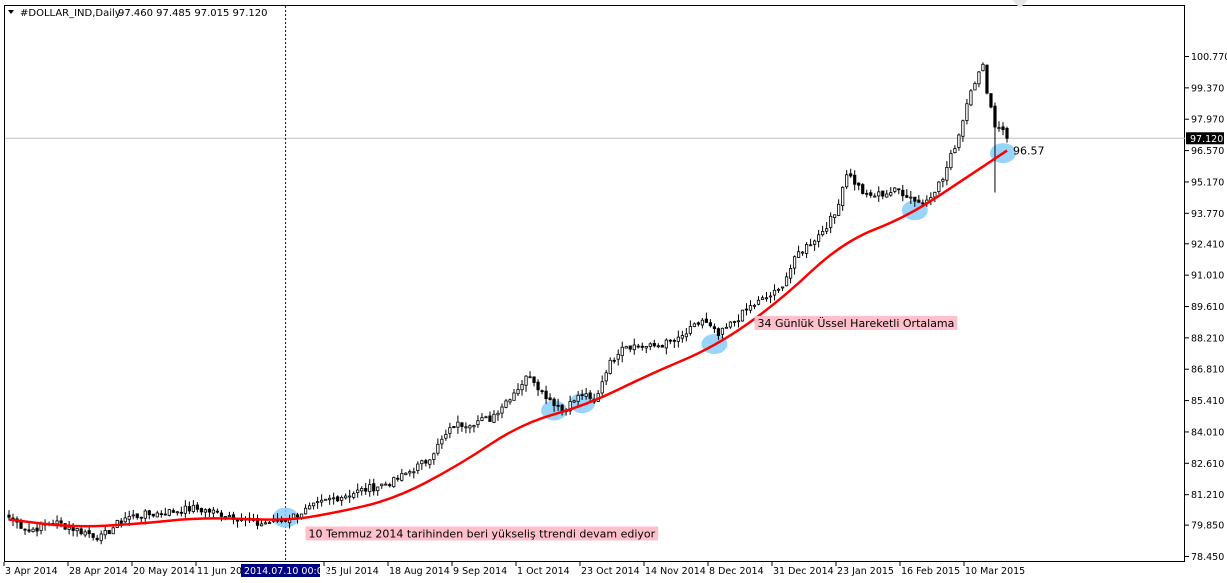  I want to click on x-tick-label: 1 Oct 2014, so click(543, 571).